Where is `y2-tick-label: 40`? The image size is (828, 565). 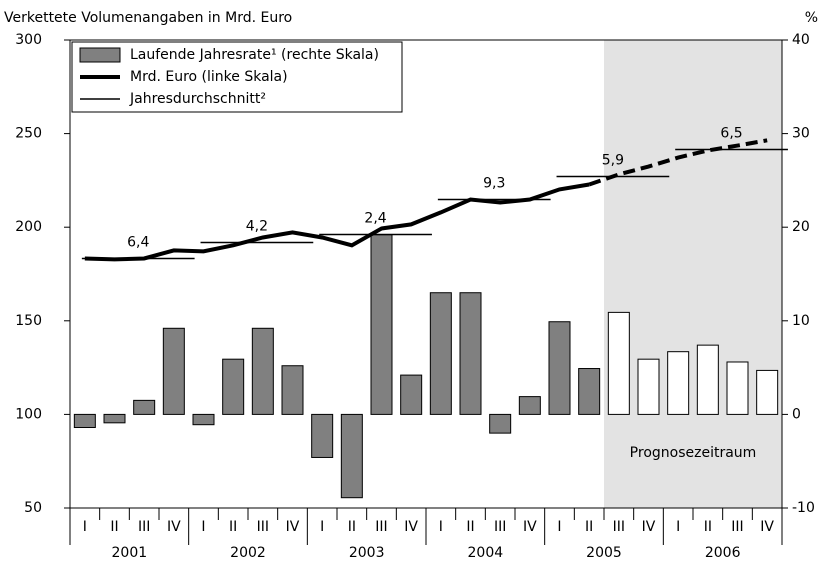
y2-tick-label: 40 is located at coordinates (801, 40).